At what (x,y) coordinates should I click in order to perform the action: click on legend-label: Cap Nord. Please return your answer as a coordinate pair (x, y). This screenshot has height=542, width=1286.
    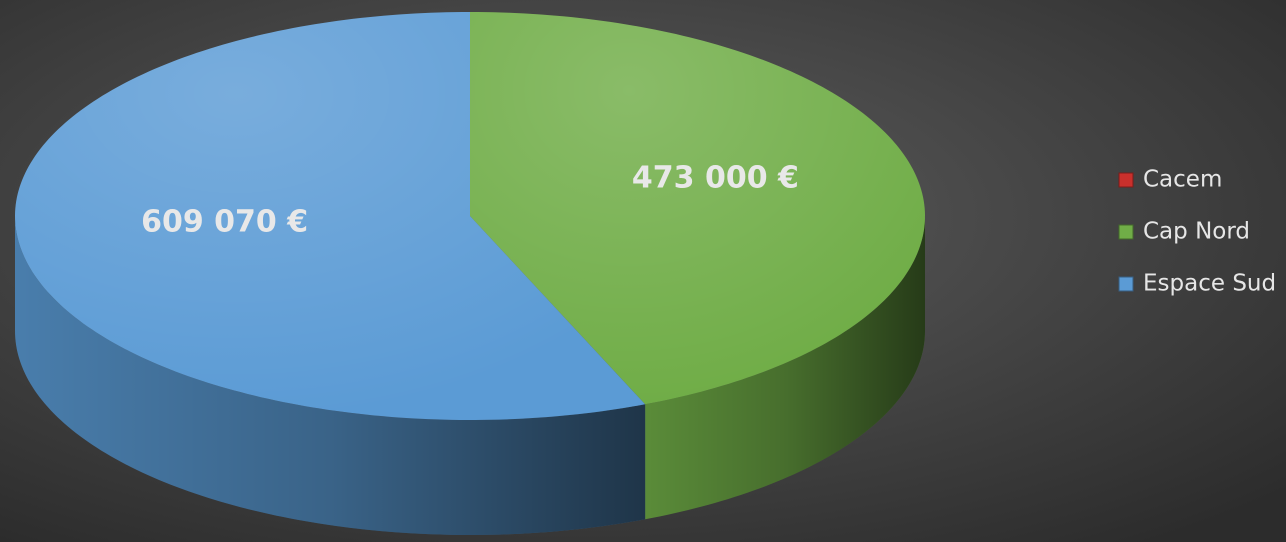
    Looking at the image, I should click on (1196, 232).